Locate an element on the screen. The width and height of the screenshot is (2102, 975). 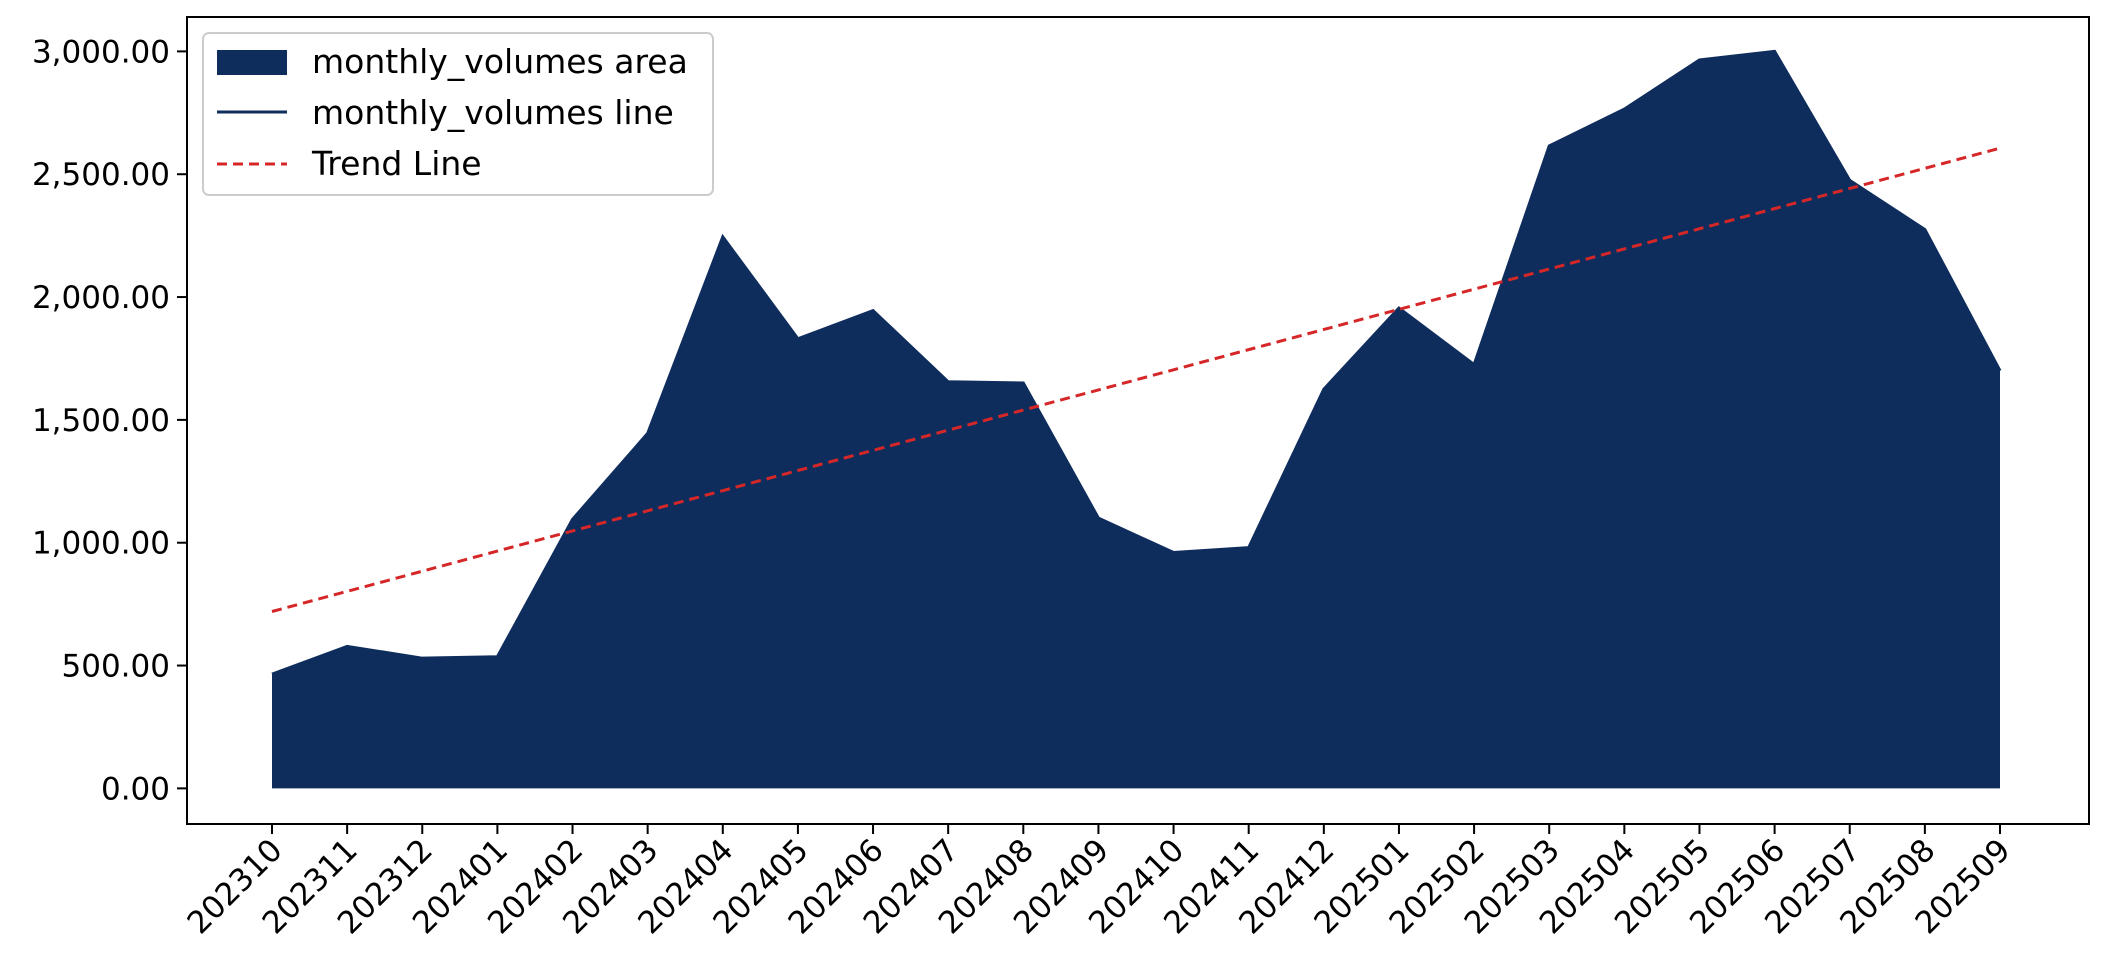
y-tick-label: 1,000.00 is located at coordinates (101, 544).